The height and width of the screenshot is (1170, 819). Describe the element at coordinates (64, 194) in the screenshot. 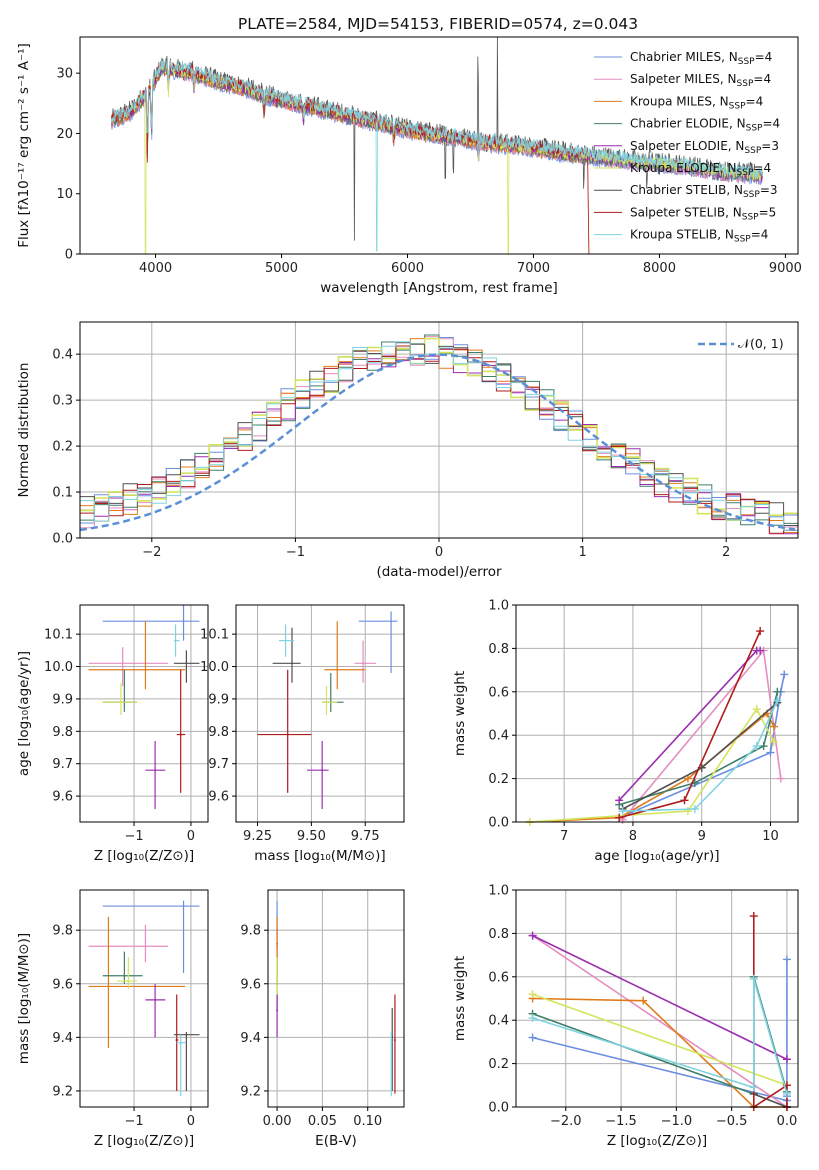

I see `y-tick-label: 10` at that location.